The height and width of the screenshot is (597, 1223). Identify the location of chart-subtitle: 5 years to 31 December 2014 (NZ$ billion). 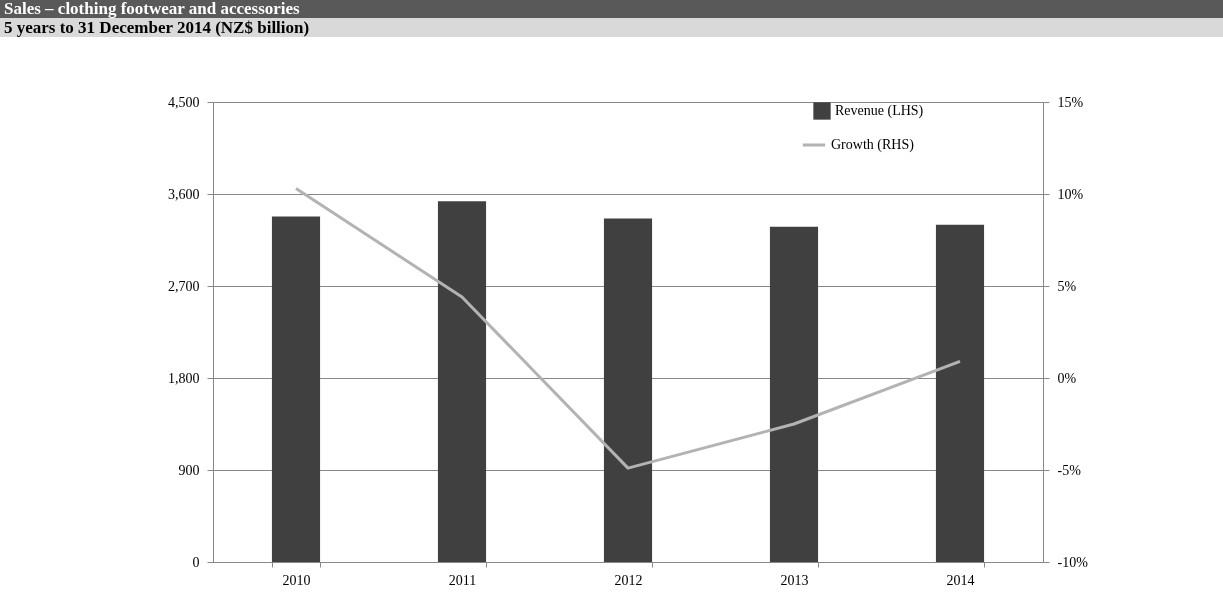
(611, 27).